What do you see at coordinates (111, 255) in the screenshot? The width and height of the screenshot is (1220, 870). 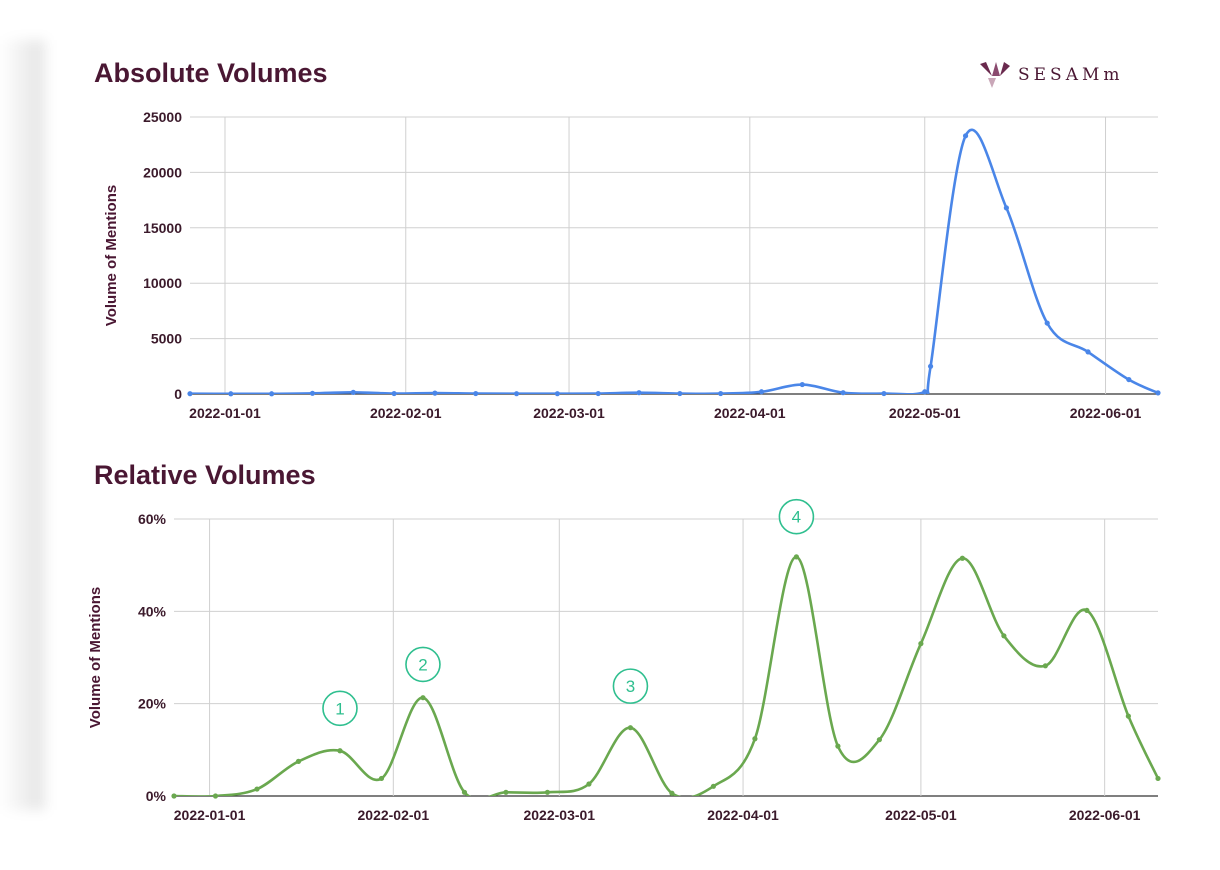 I see `abs-ylabel: Volume of Mentions` at bounding box center [111, 255].